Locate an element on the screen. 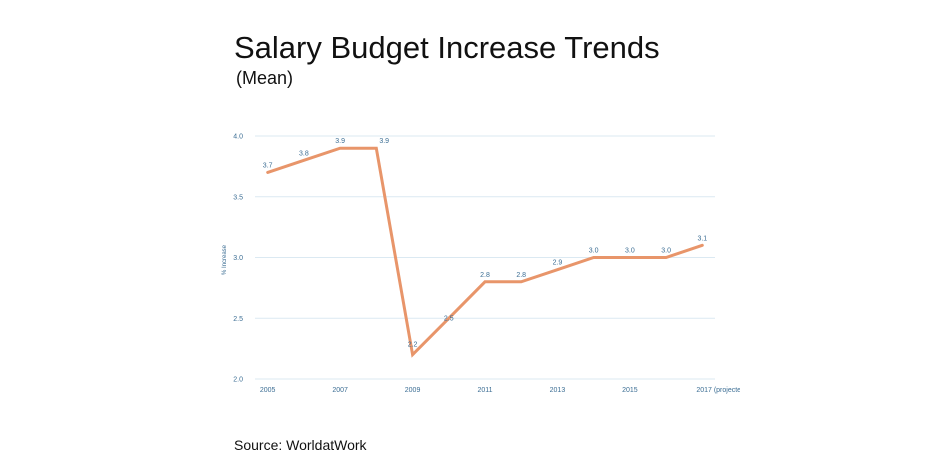  data-label: 3.7 is located at coordinates (268, 165).